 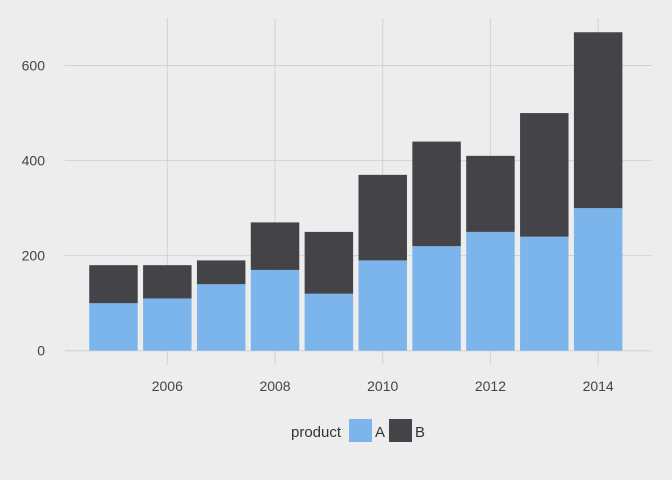 I want to click on bar-b-2008, so click(x=275, y=246).